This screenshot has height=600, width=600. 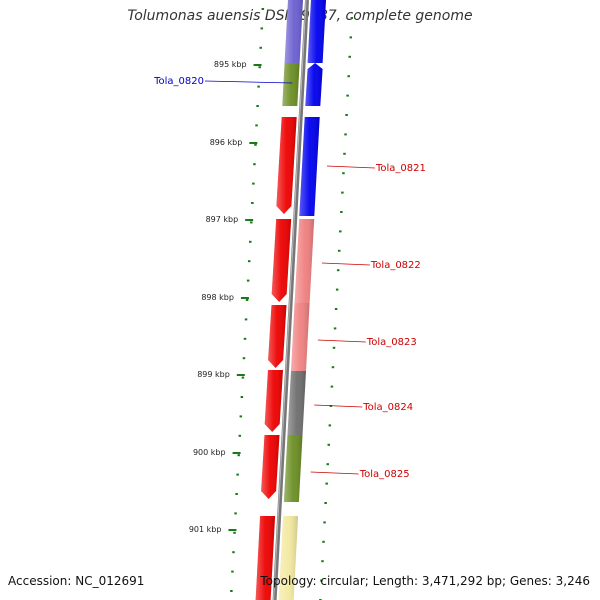 What do you see at coordinates (387, 407) in the screenshot?
I see `gene-label-tola-0824: Tola_0824` at bounding box center [387, 407].